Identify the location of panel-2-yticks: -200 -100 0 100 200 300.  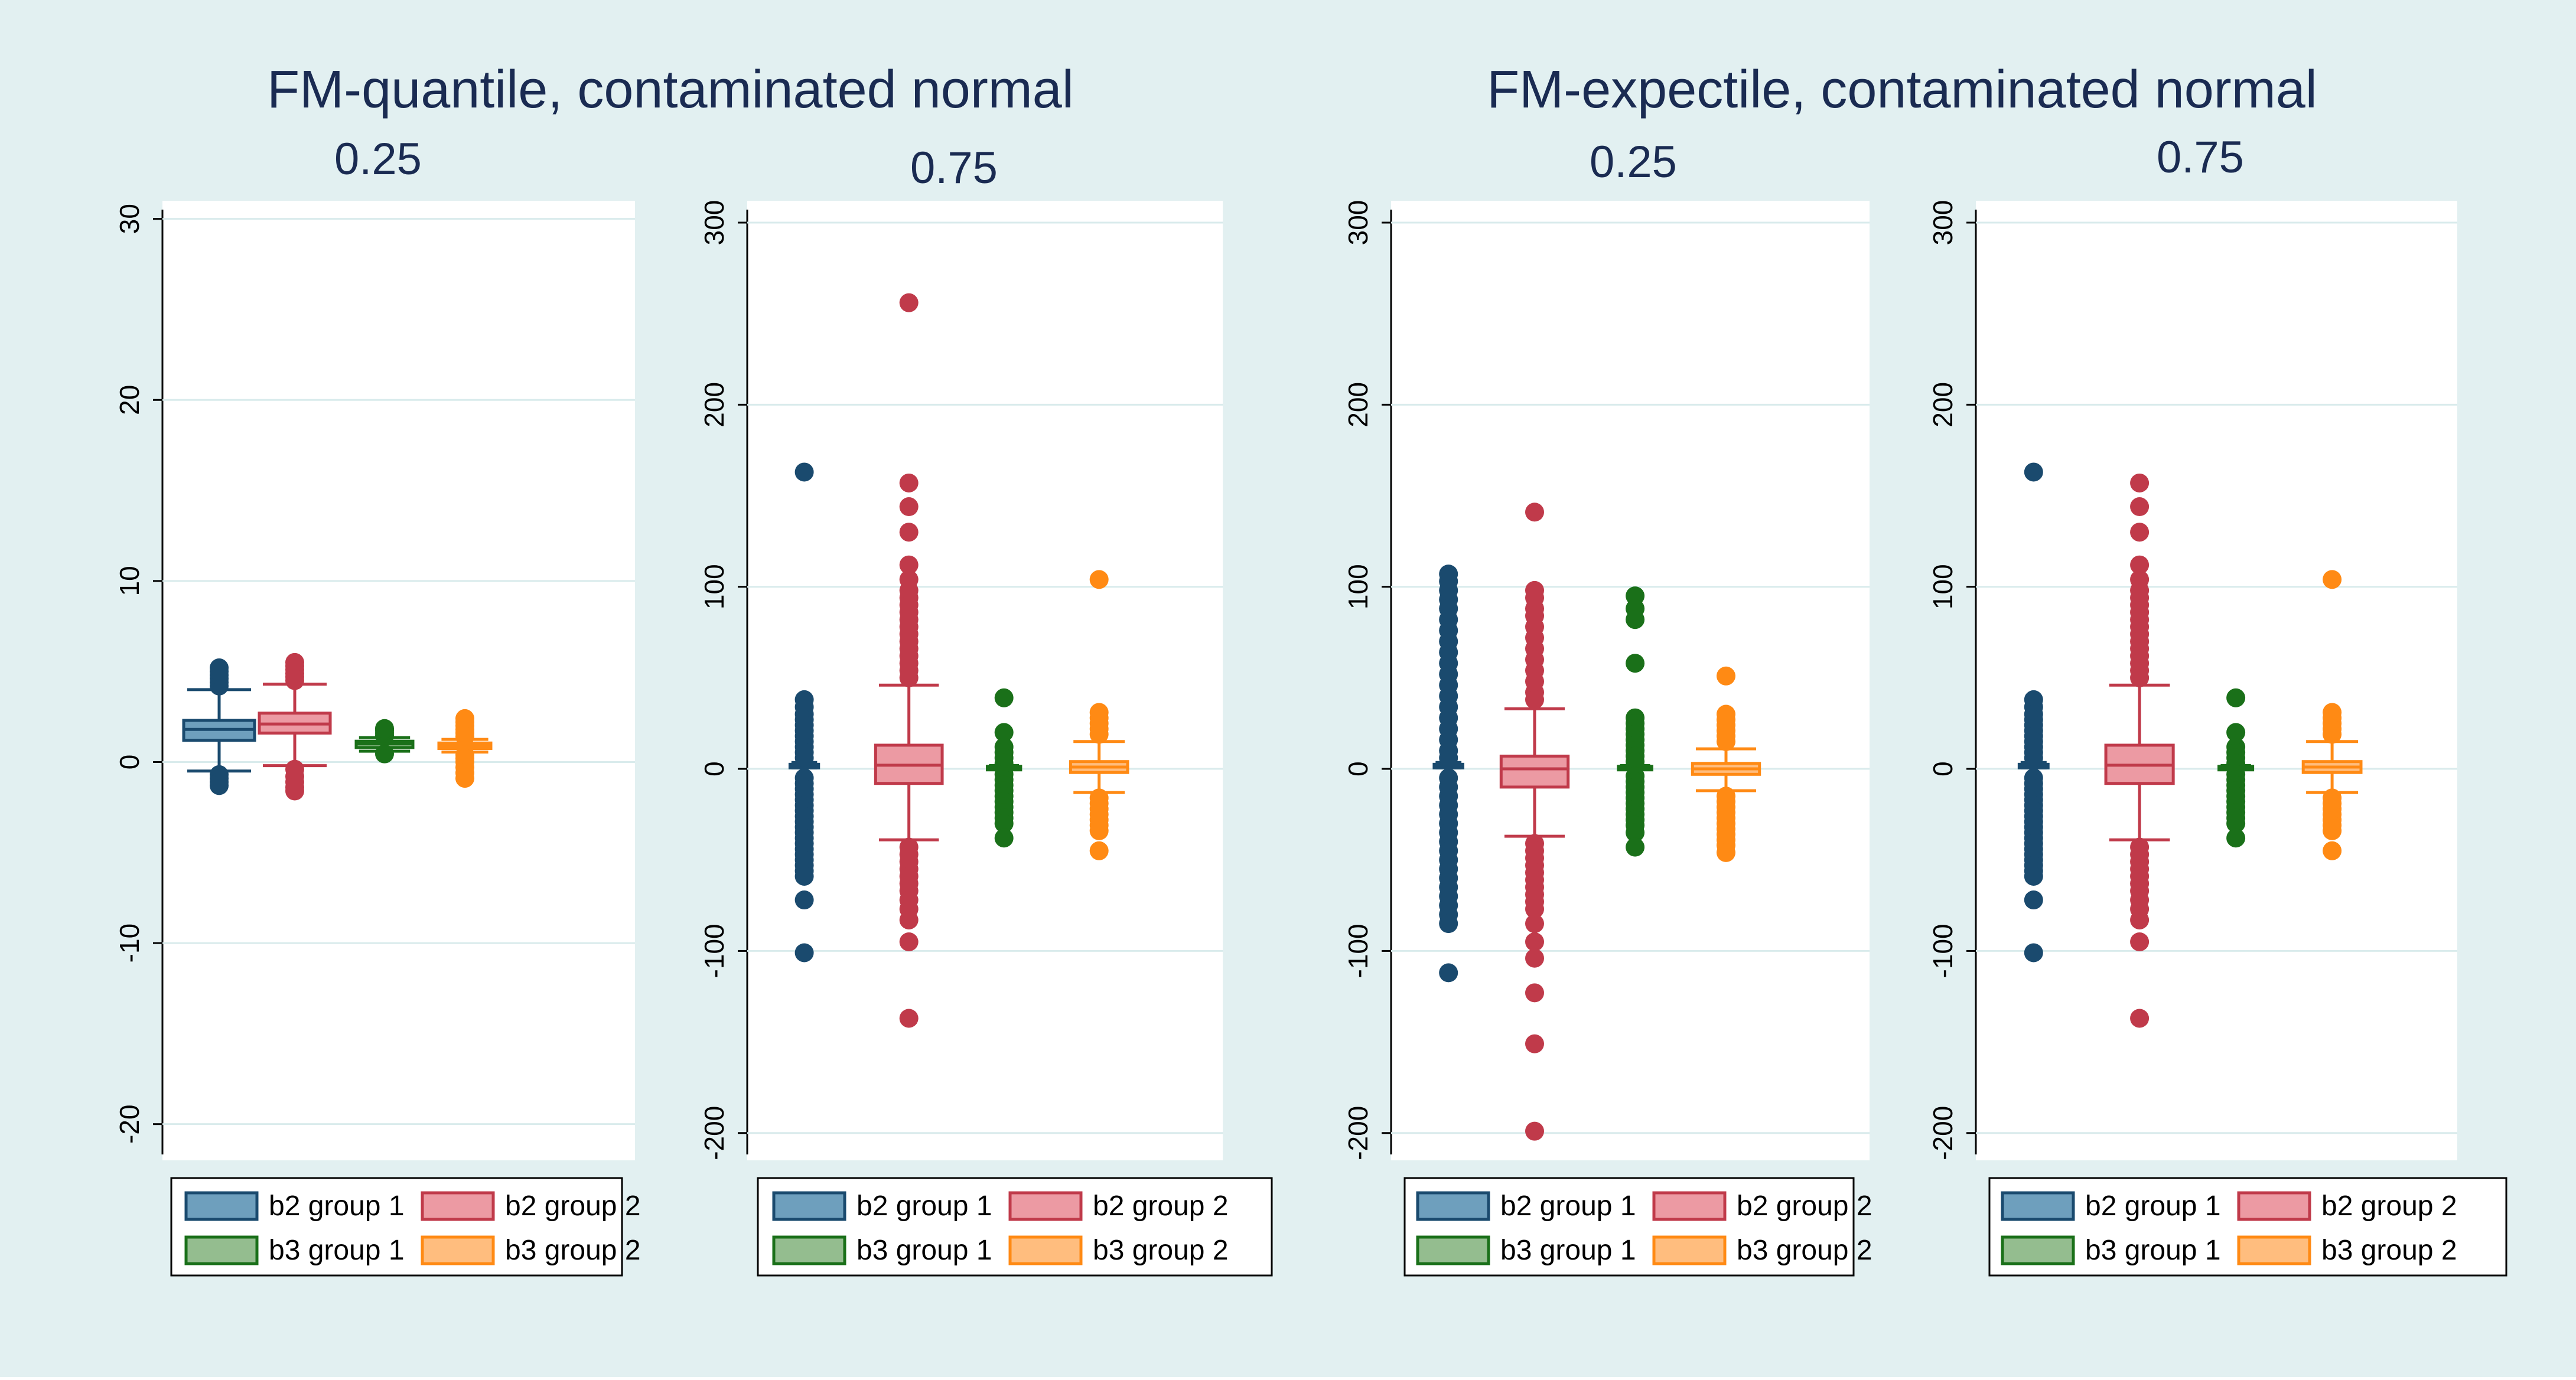
(723, 680).